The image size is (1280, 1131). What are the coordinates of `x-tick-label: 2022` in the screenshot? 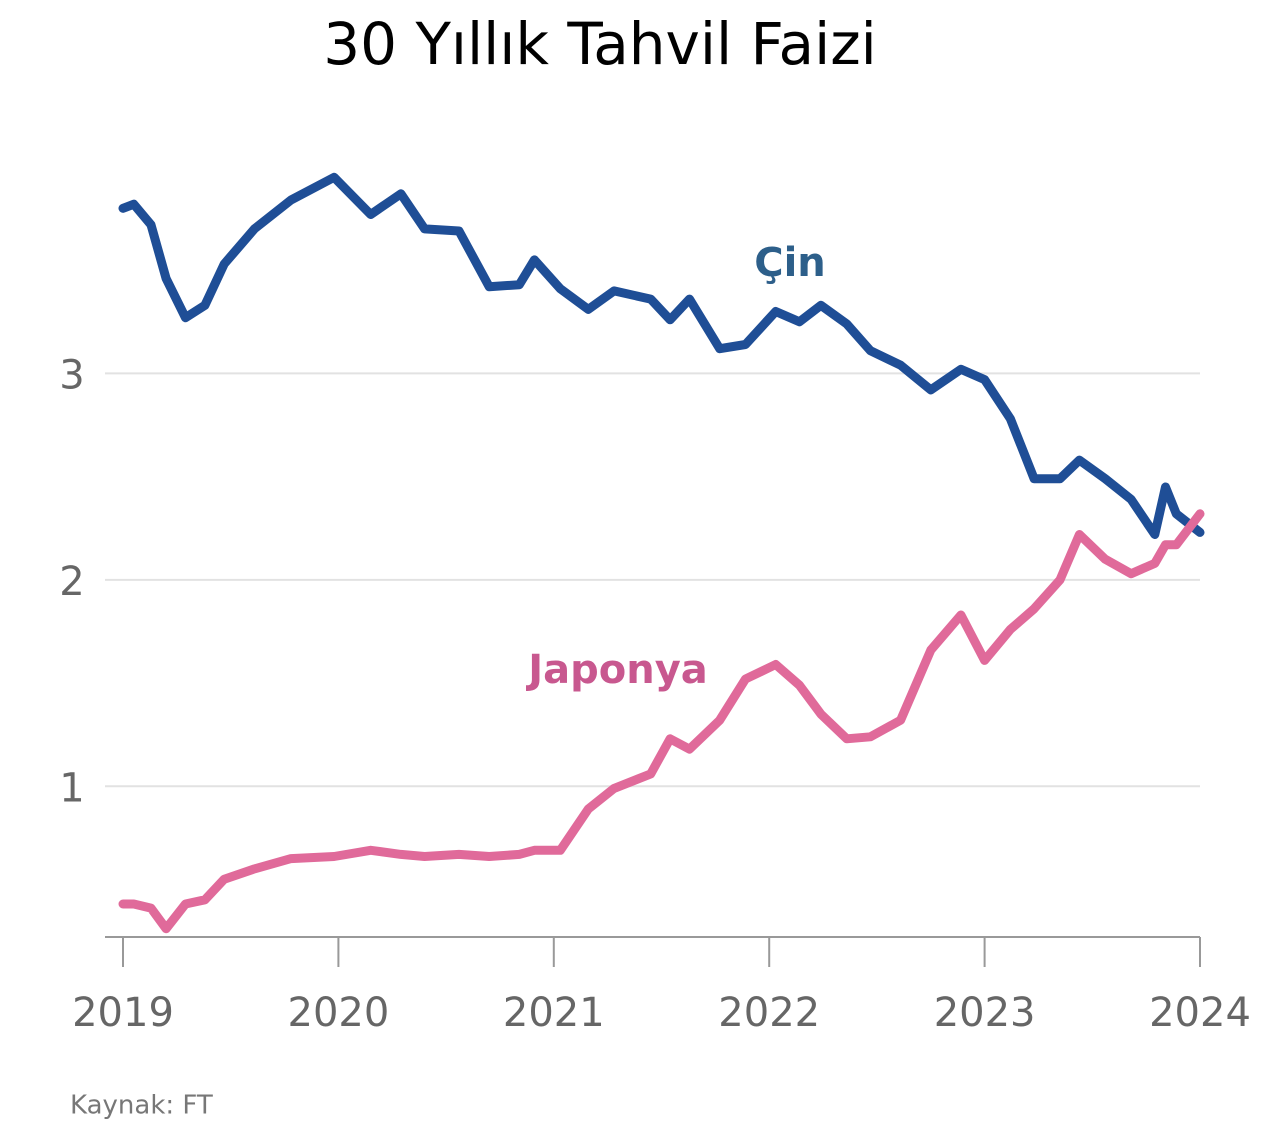 It's located at (769, 1013).